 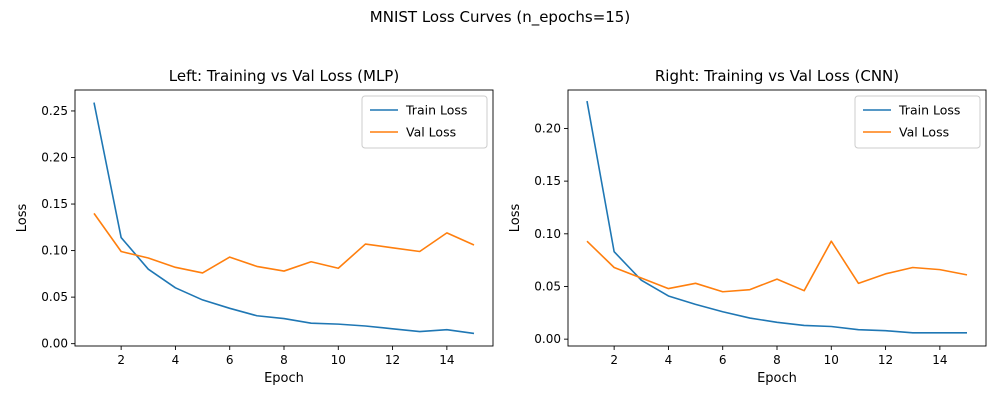 I want to click on subplot-title: Left: Training vs Val Loss (MLP), so click(x=284, y=76).